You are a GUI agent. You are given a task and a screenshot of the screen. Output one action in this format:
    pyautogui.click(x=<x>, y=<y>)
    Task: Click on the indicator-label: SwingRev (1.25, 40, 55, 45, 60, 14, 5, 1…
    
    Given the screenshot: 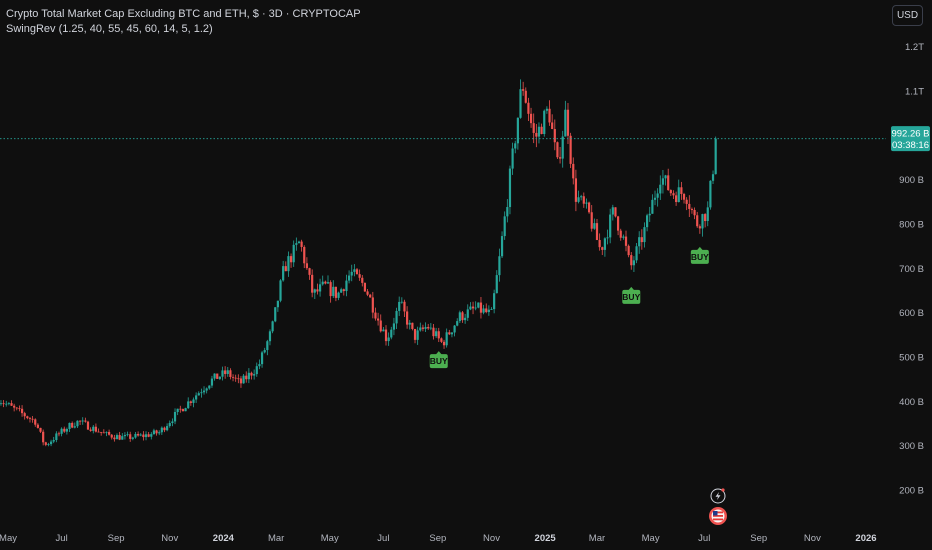 What is the action you would take?
    pyautogui.click(x=109, y=29)
    